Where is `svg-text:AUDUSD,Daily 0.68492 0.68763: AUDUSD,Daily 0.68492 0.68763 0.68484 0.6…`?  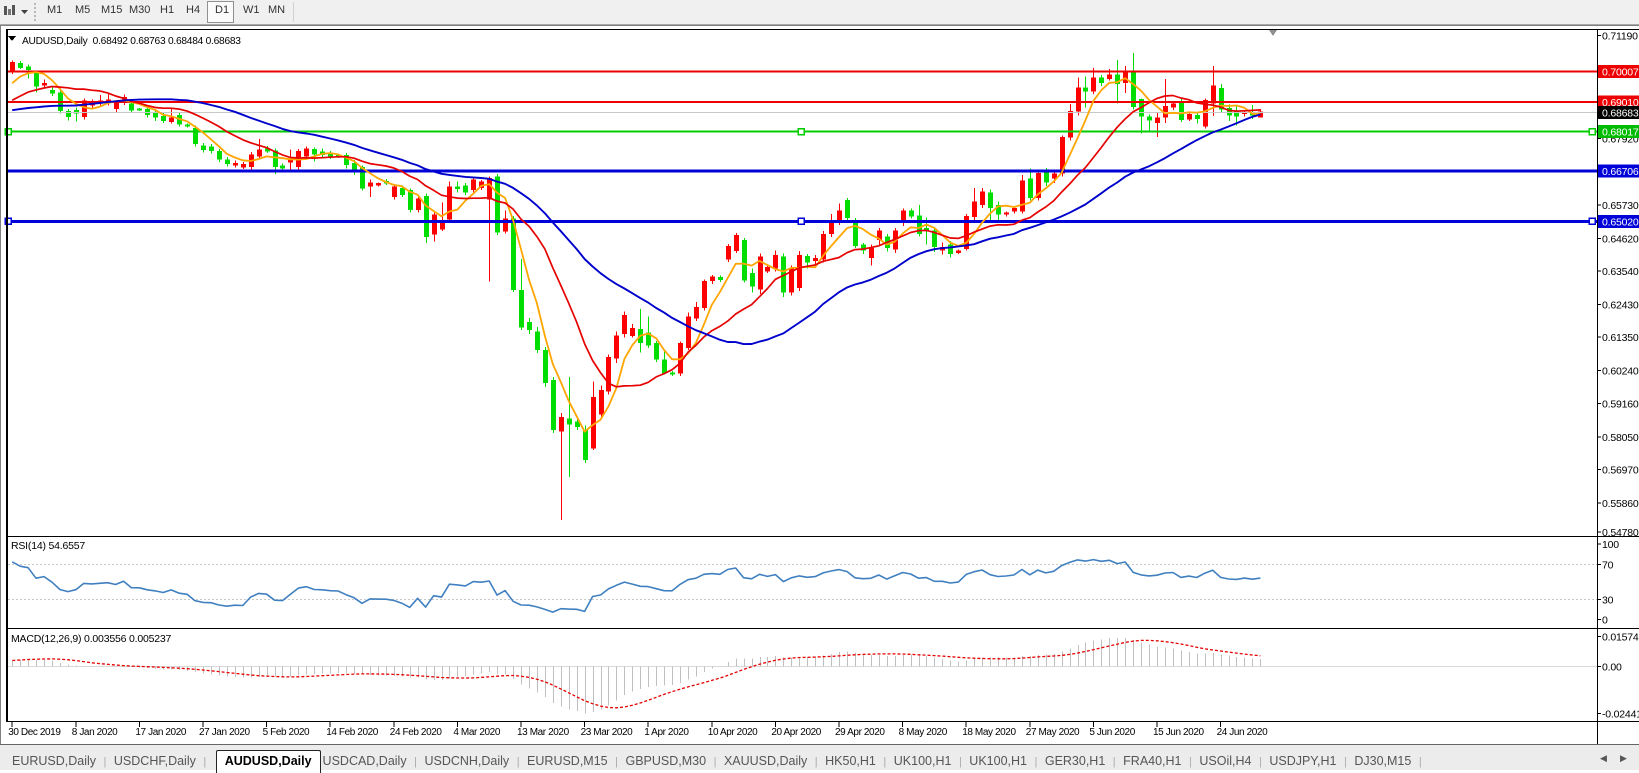 svg-text:AUDUSD,Daily 0.68492 0.68763: AUDUSD,Daily 0.68492 0.68763 0.68484 0.6… is located at coordinates (131, 41).